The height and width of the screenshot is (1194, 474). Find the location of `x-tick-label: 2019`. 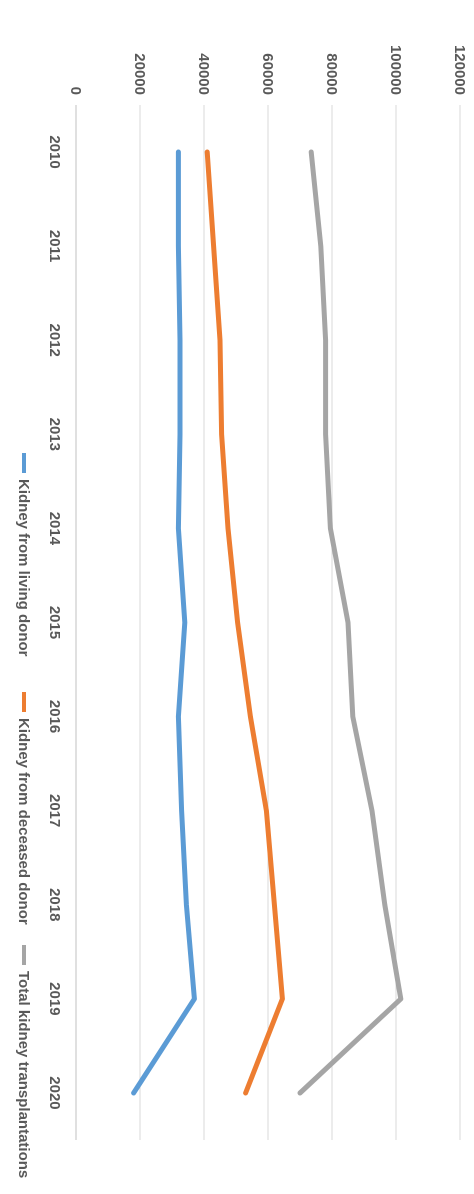

x-tick-label: 2019 is located at coordinates (54, 998).